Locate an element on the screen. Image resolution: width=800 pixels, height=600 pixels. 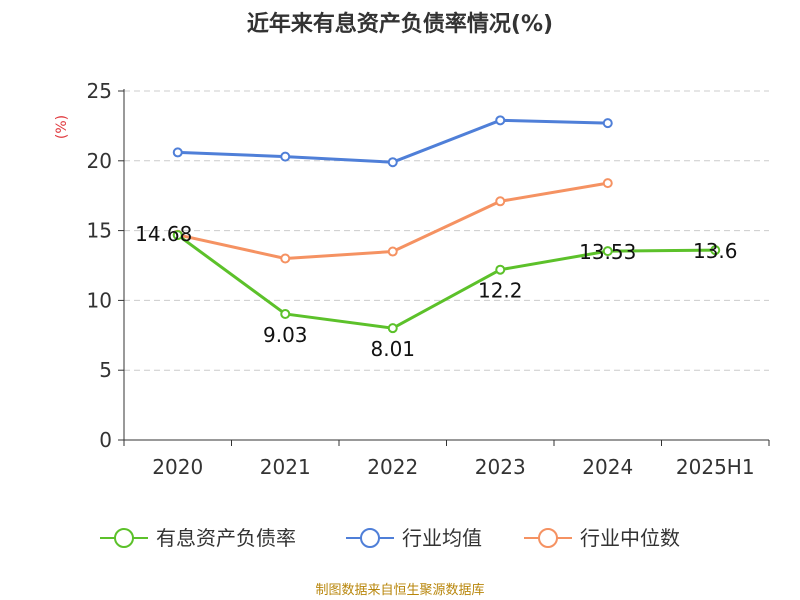
y-tick-label: 10 is located at coordinates (99, 300).